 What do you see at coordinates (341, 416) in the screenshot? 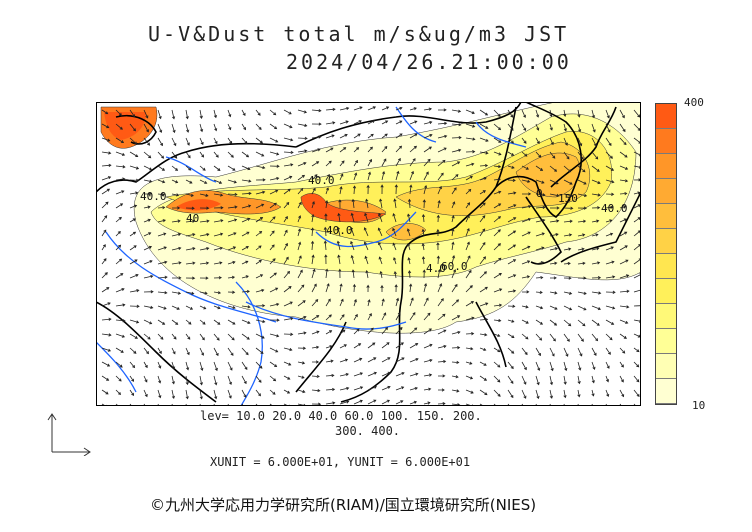
I see `contour-levels-line1: lev= 10.0 20.0 40.0 60.0 100. 150. 200.` at bounding box center [341, 416].